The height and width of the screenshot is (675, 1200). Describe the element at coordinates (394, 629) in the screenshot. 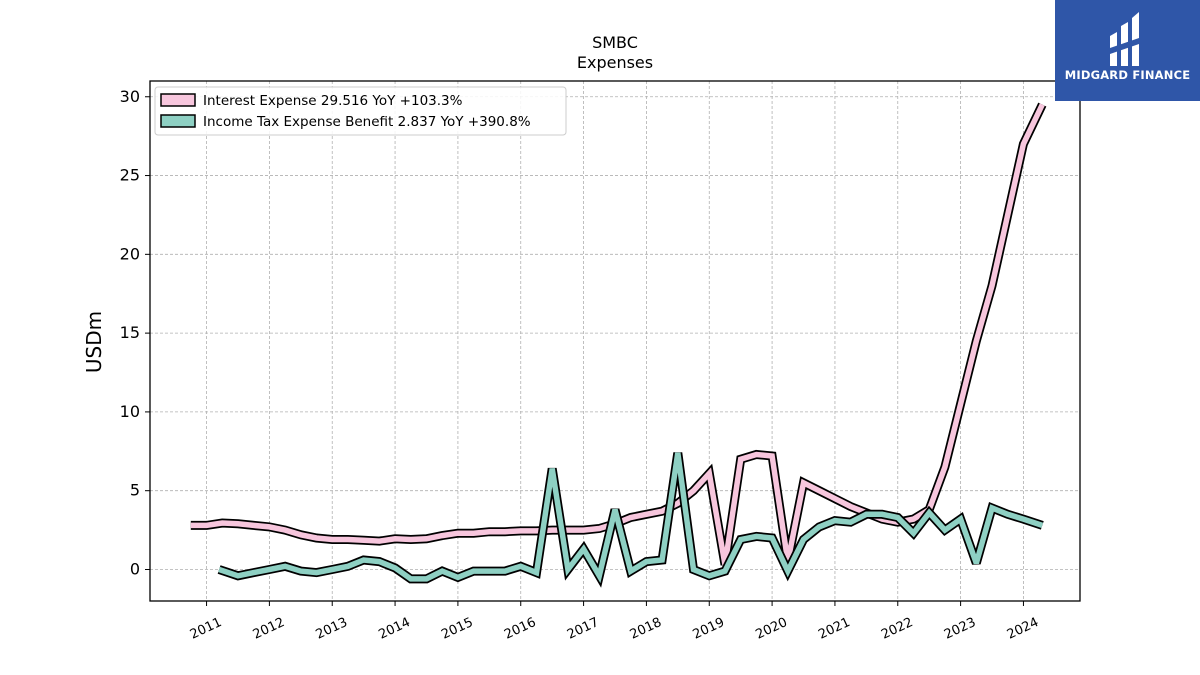

I see `x-tick-label: 2014` at that location.